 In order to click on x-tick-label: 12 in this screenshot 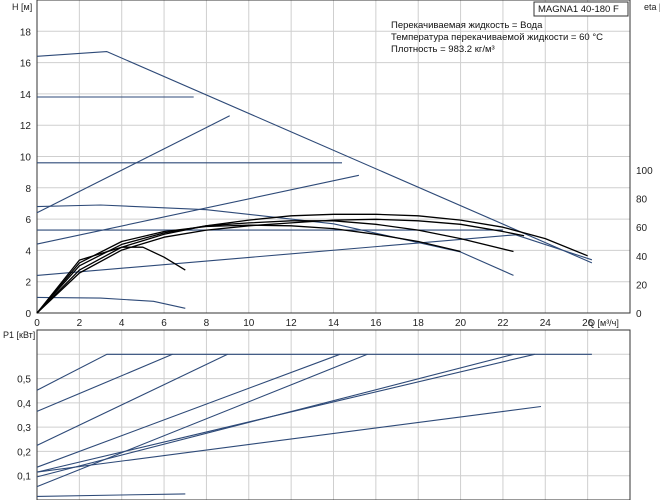, I will do `click(292, 323)`.